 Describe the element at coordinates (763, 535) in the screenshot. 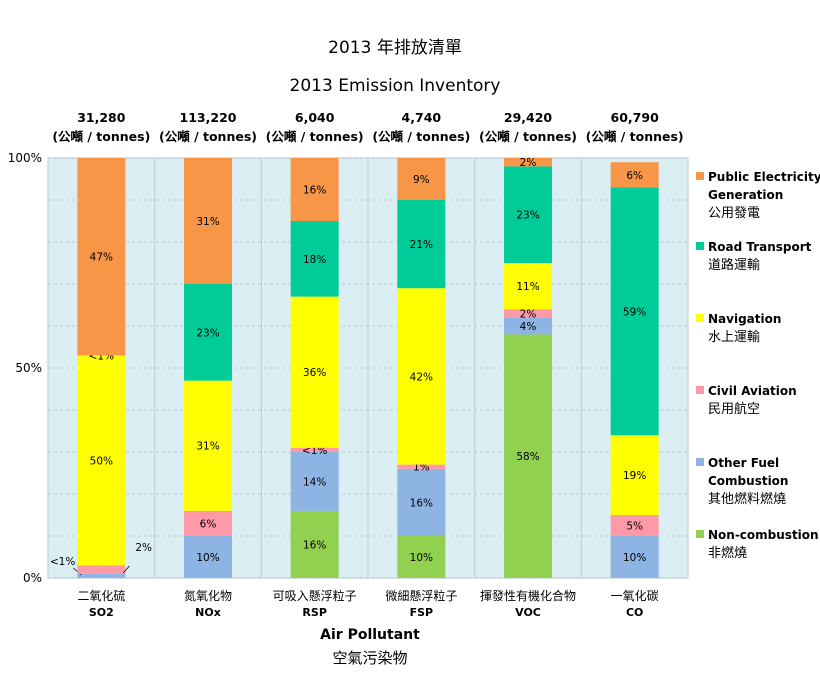

I see `legend-label: Non-combustion` at that location.